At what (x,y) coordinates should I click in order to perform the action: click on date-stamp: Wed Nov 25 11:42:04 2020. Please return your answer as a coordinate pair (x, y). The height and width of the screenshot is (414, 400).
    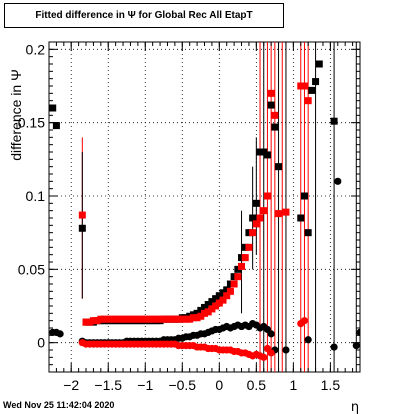
    Looking at the image, I should click on (59, 405).